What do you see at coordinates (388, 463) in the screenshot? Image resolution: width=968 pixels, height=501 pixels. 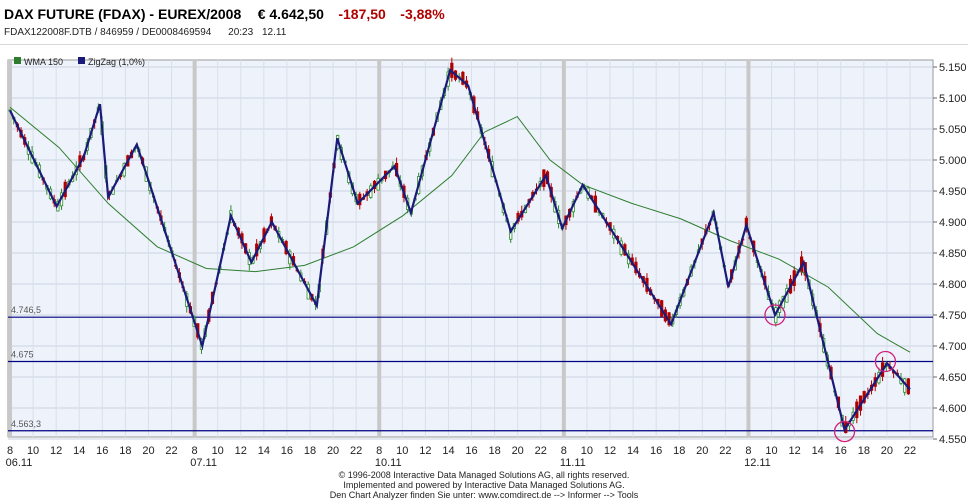 I see `day-label: 10.11` at bounding box center [388, 463].